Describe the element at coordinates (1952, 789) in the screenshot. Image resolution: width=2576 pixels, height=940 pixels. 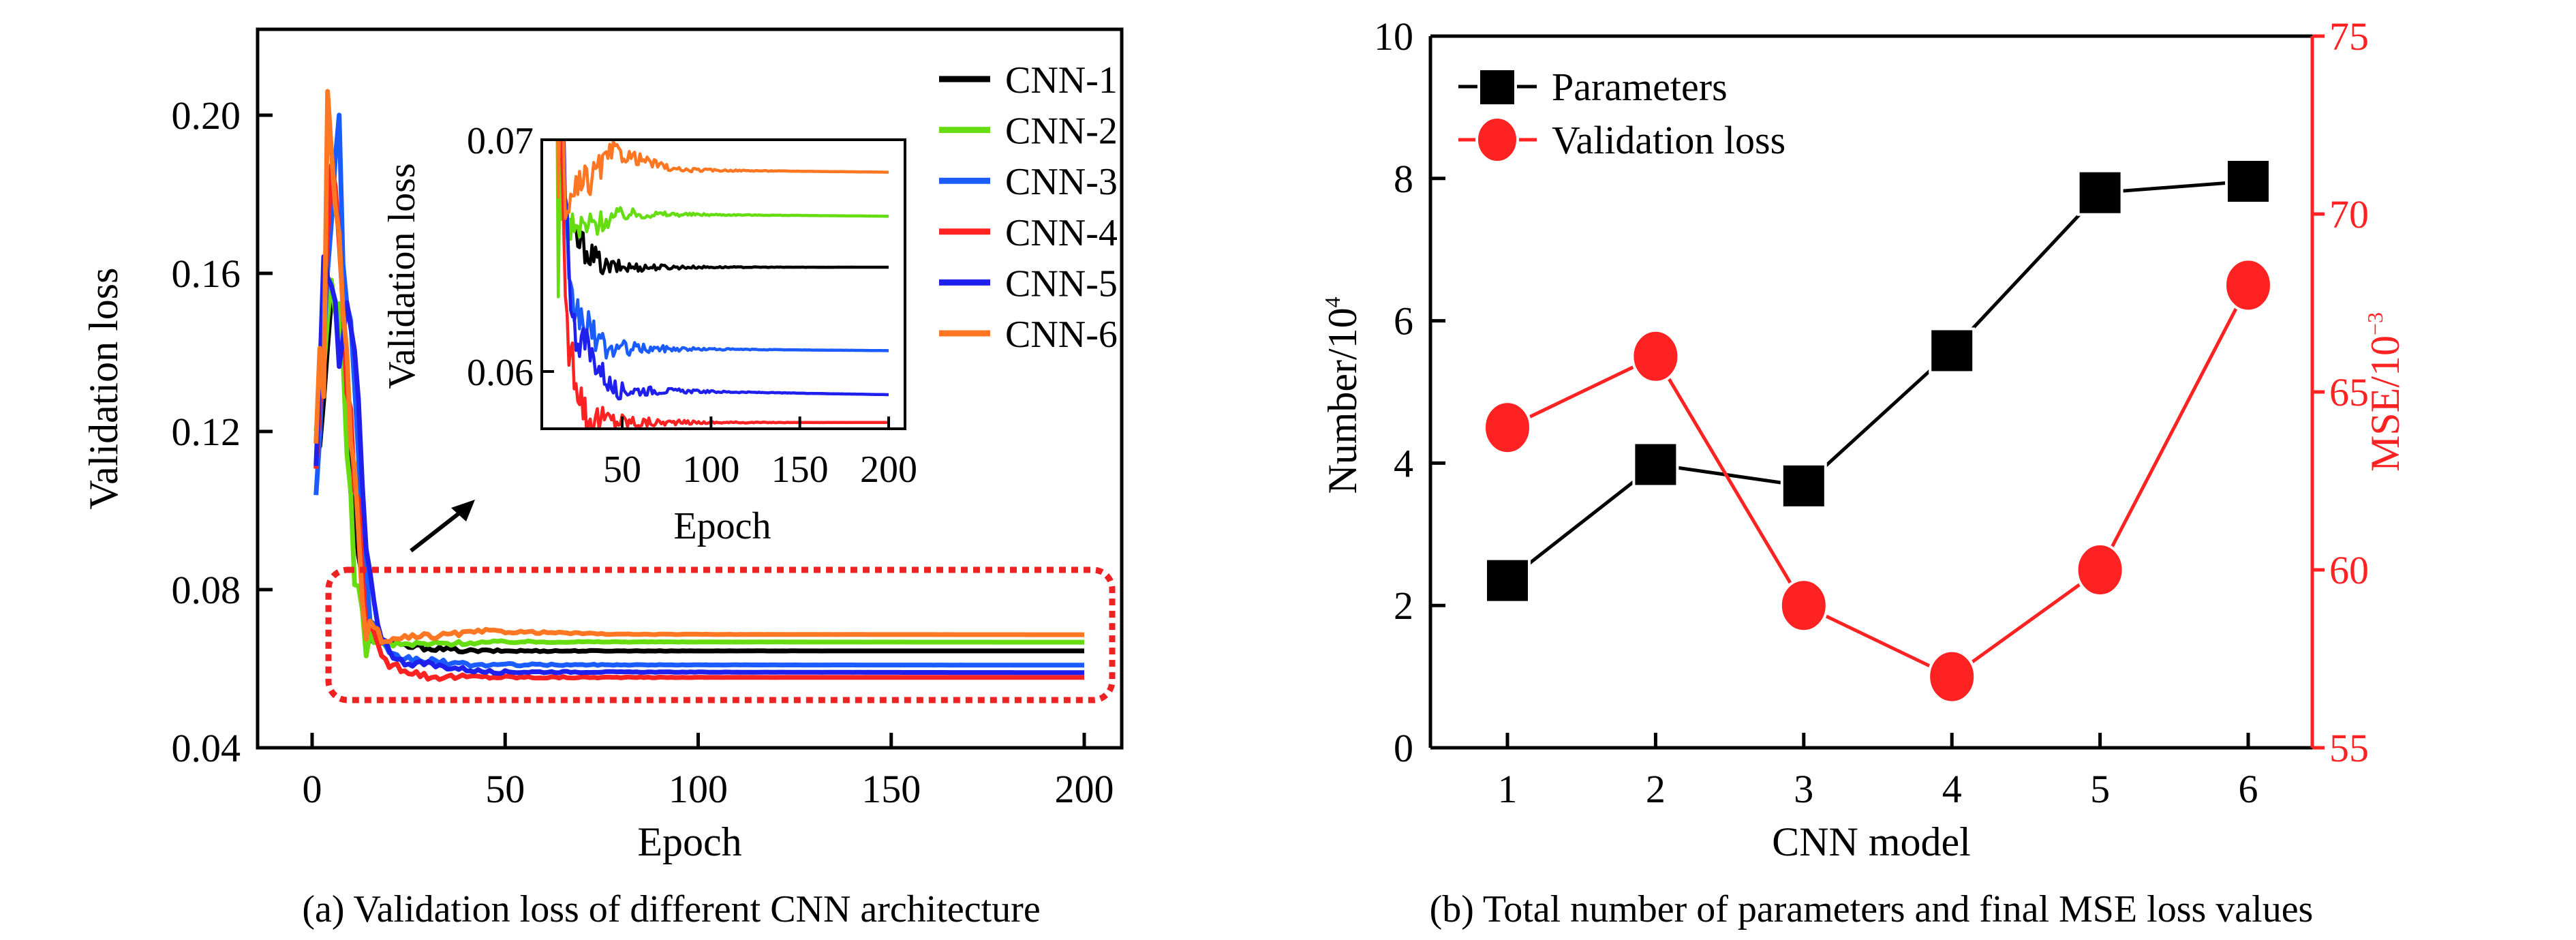
I see `x-tick-label: 4` at that location.